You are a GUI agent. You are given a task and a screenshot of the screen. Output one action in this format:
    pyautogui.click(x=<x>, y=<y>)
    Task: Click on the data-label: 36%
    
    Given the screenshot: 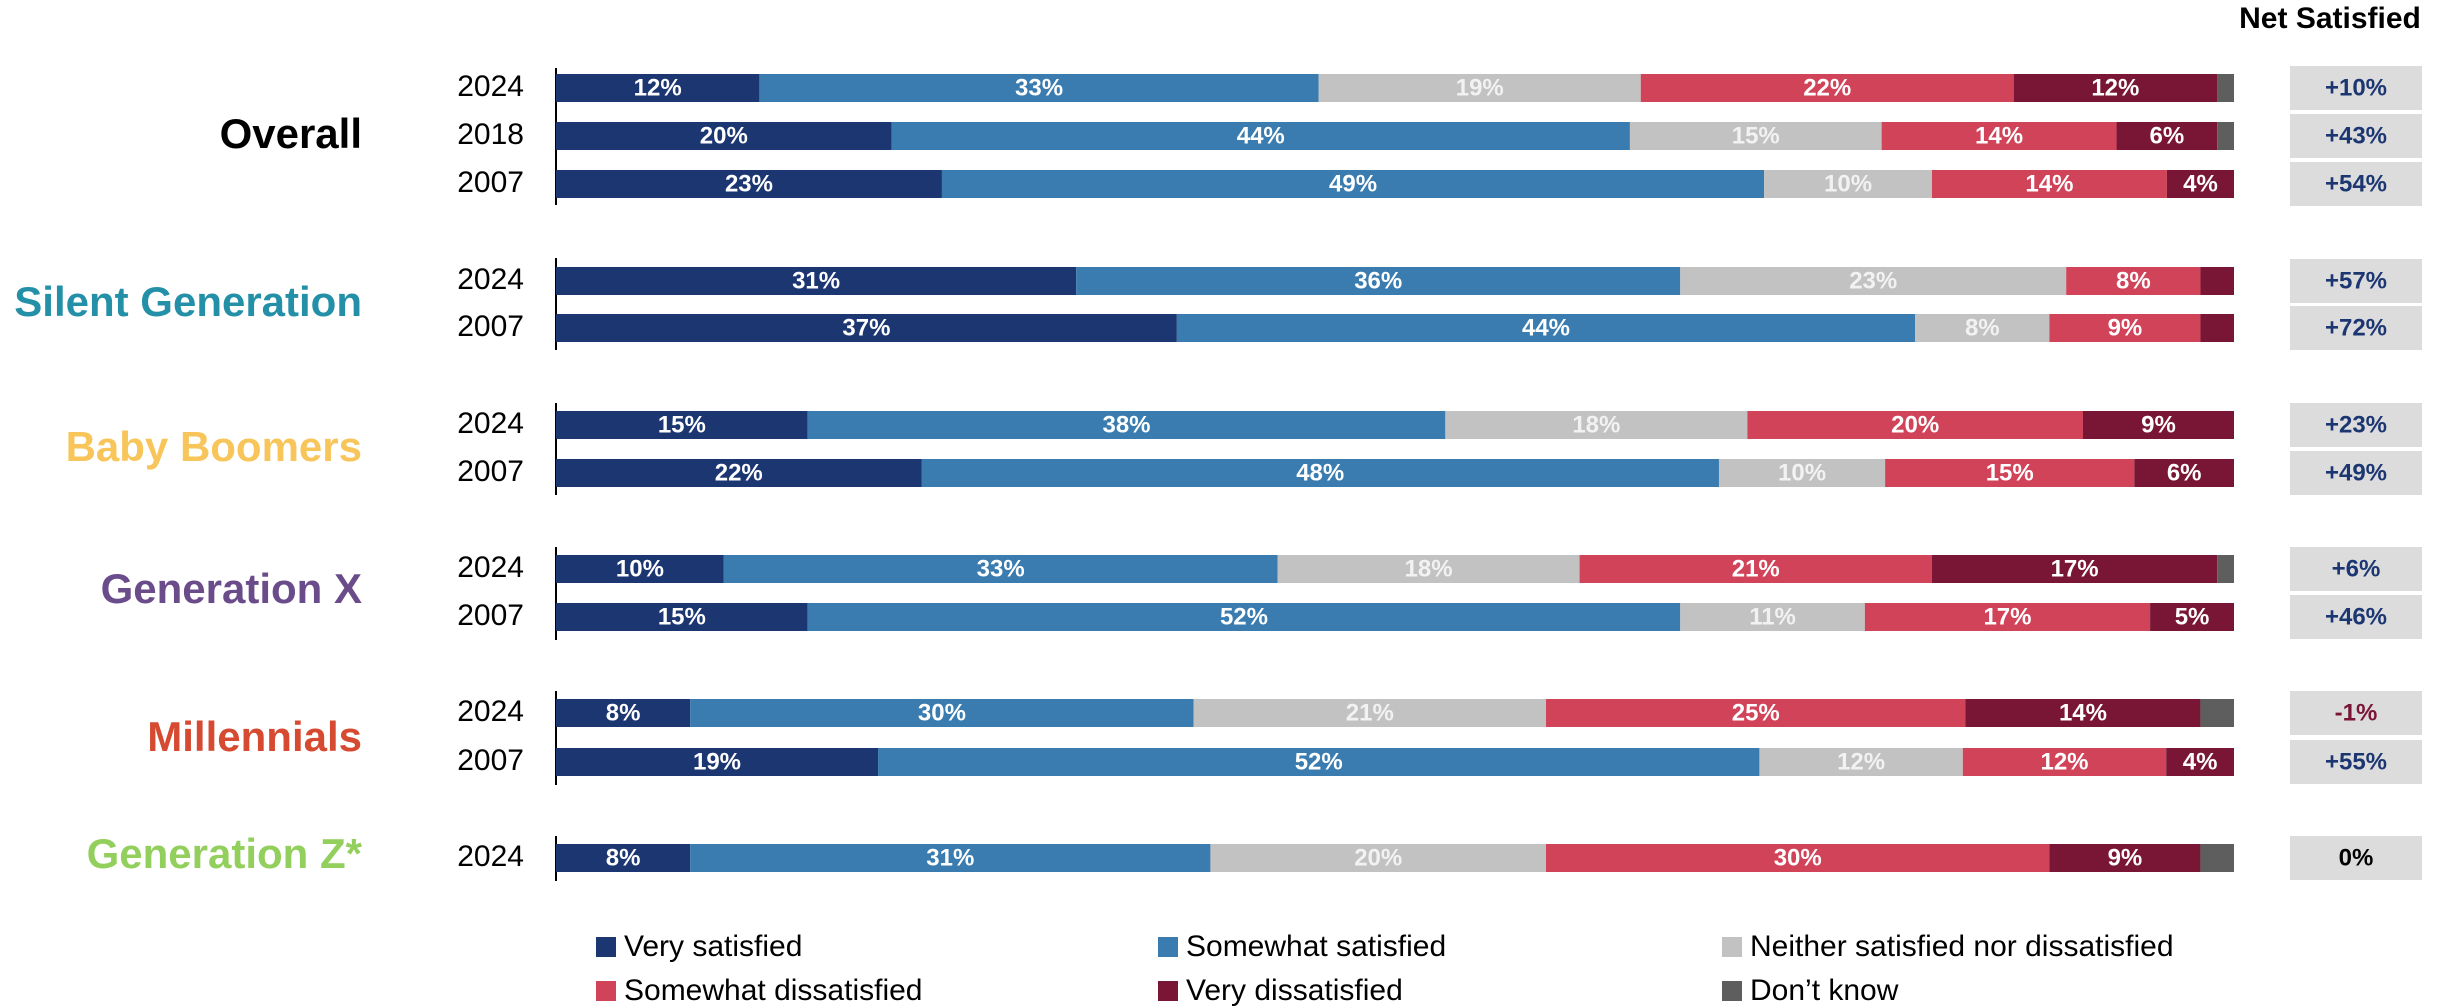 What is the action you would take?
    pyautogui.click(x=1378, y=280)
    